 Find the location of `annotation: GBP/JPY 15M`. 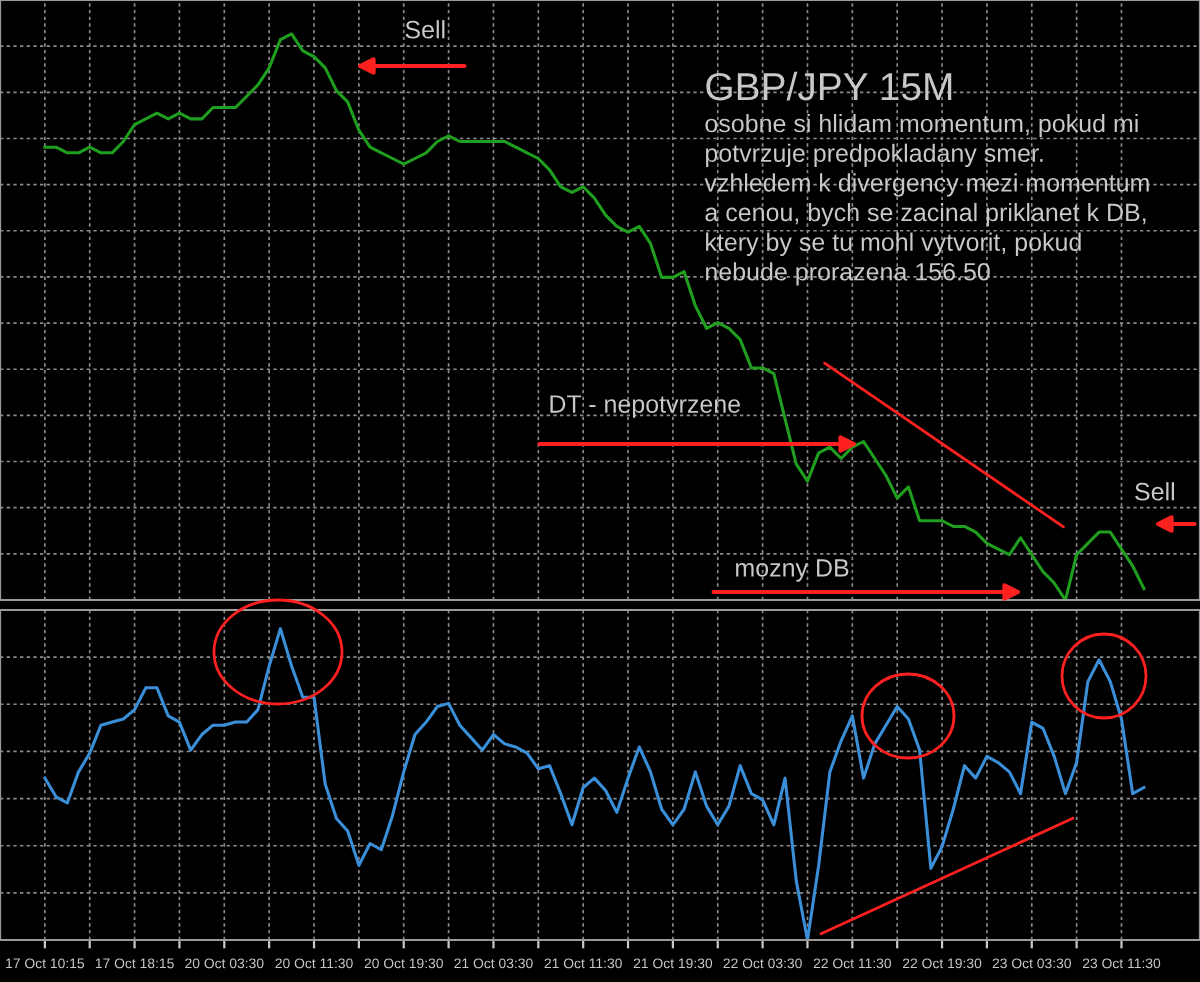

annotation: GBP/JPY 15M is located at coordinates (829, 86).